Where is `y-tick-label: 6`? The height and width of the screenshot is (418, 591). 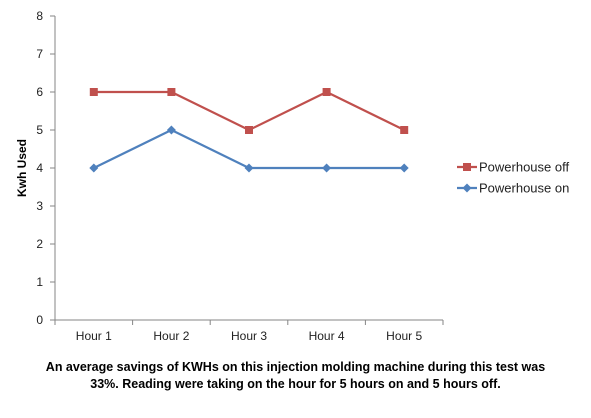
y-tick-label: 6 is located at coordinates (39, 92).